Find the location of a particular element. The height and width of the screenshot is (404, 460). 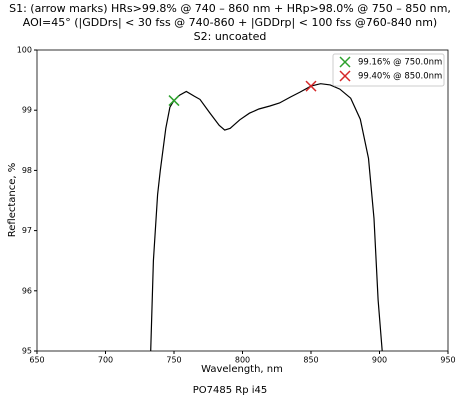

y-axis-label: Reflectance, % is located at coordinates (12, 200).